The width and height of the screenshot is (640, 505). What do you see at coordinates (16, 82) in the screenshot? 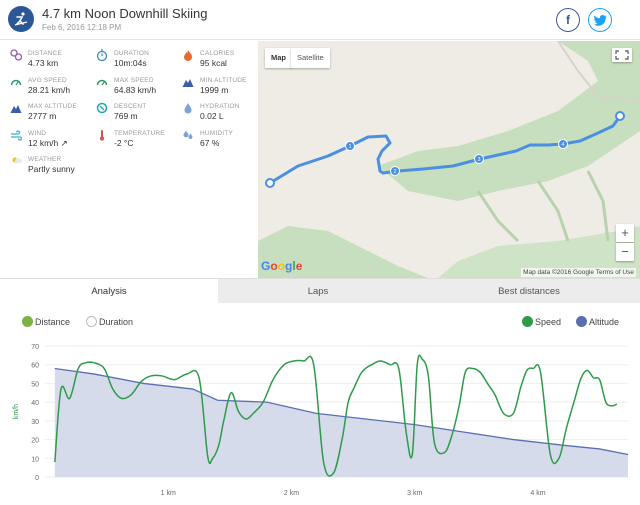
I see `speedometer-icon` at bounding box center [16, 82].